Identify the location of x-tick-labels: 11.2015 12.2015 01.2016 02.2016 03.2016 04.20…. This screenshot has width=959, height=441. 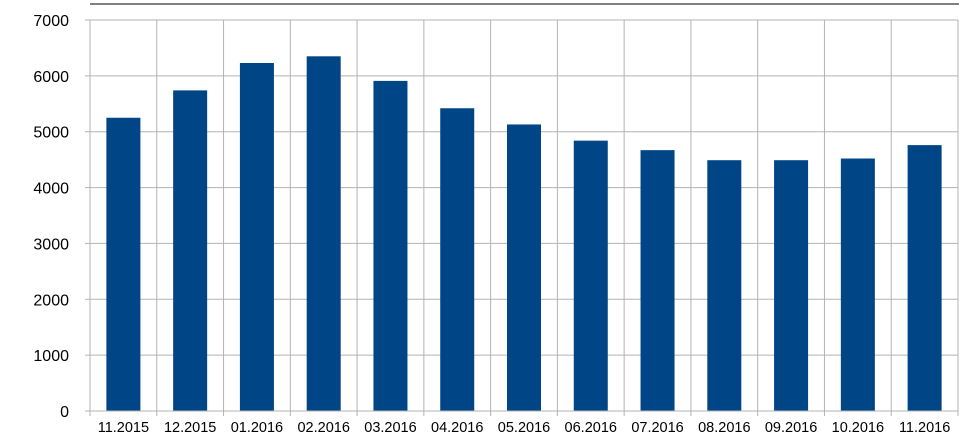
(524, 428).